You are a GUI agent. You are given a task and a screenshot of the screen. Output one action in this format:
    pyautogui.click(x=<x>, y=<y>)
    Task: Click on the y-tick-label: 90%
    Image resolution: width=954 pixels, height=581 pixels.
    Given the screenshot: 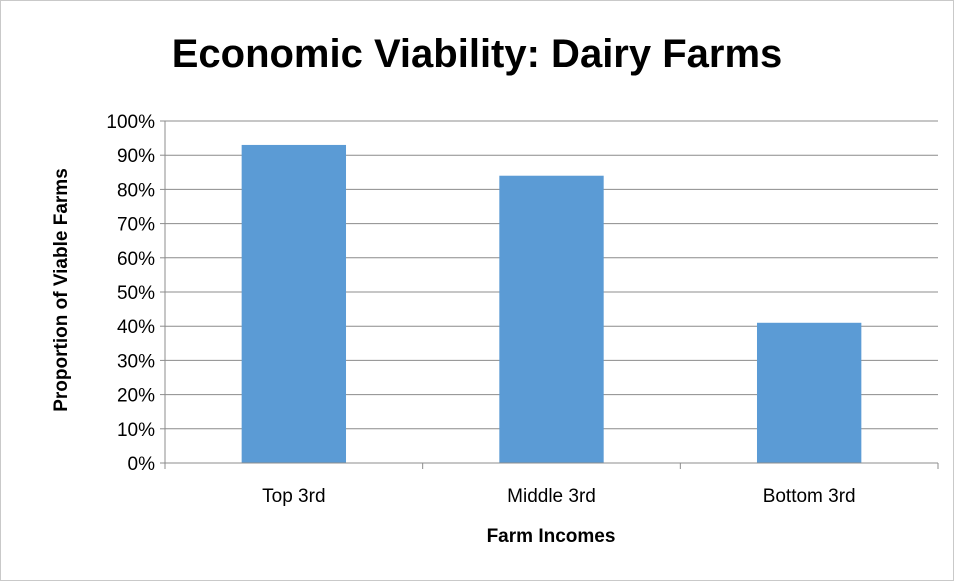 What is the action you would take?
    pyautogui.click(x=136, y=156)
    